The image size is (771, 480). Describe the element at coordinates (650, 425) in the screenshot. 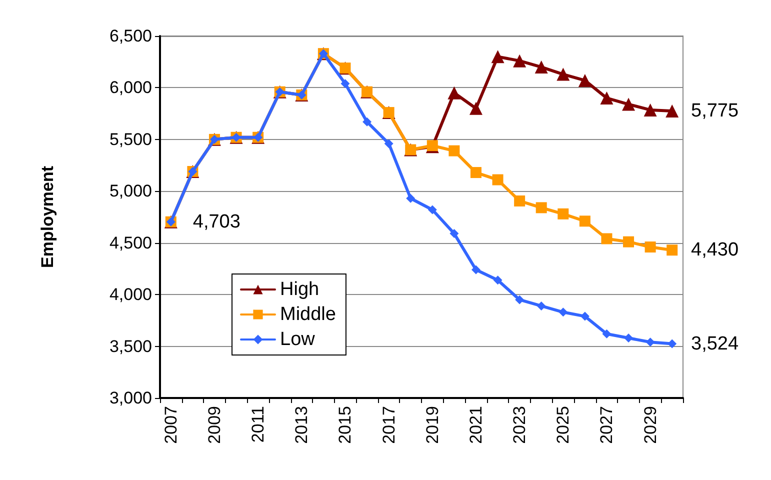

I see `x-tick-label: 2029` at that location.